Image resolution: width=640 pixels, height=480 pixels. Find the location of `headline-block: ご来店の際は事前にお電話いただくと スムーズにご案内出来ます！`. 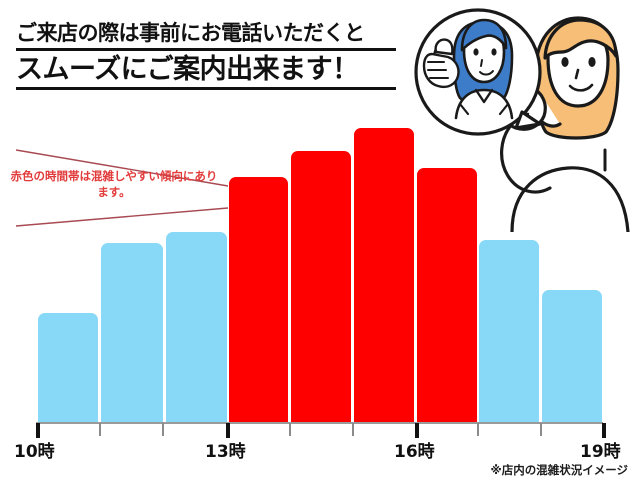

headline-block: ご来店の際は事前にお電話いただくと スムーズにご案内出来ます！ is located at coordinates (206, 56).